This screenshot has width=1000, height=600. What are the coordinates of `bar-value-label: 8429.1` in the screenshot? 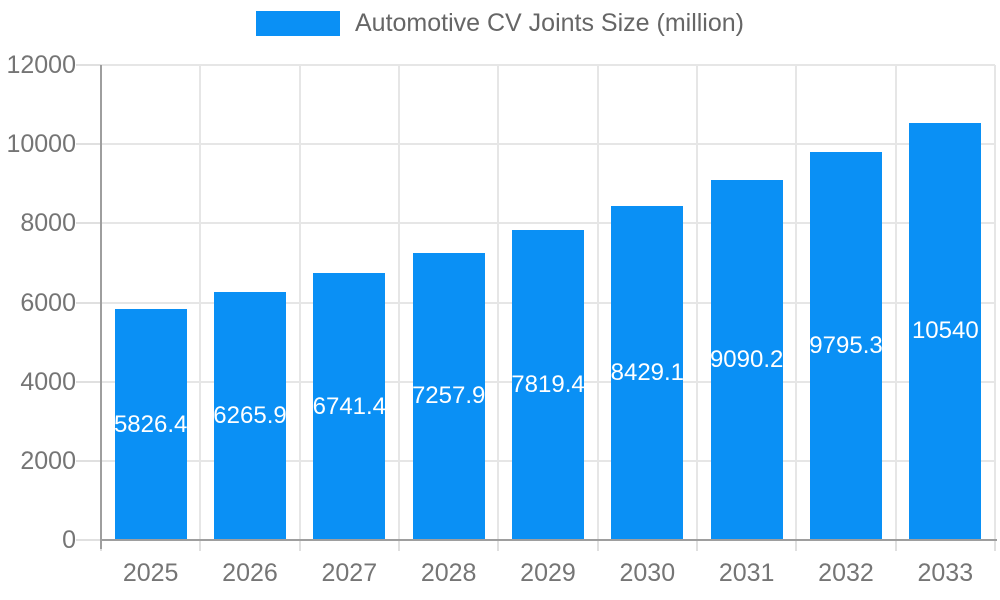 It's located at (647, 373).